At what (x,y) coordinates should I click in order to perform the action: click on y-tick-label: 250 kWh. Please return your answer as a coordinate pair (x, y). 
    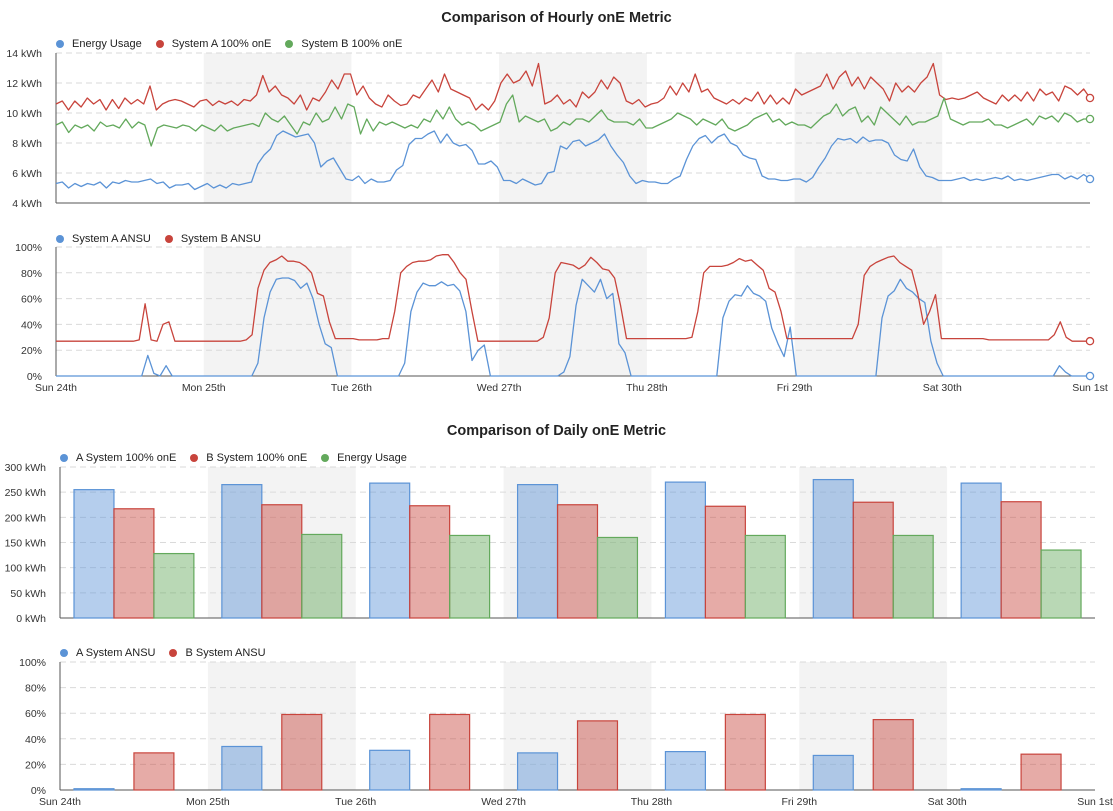
    Looking at the image, I should click on (26, 493).